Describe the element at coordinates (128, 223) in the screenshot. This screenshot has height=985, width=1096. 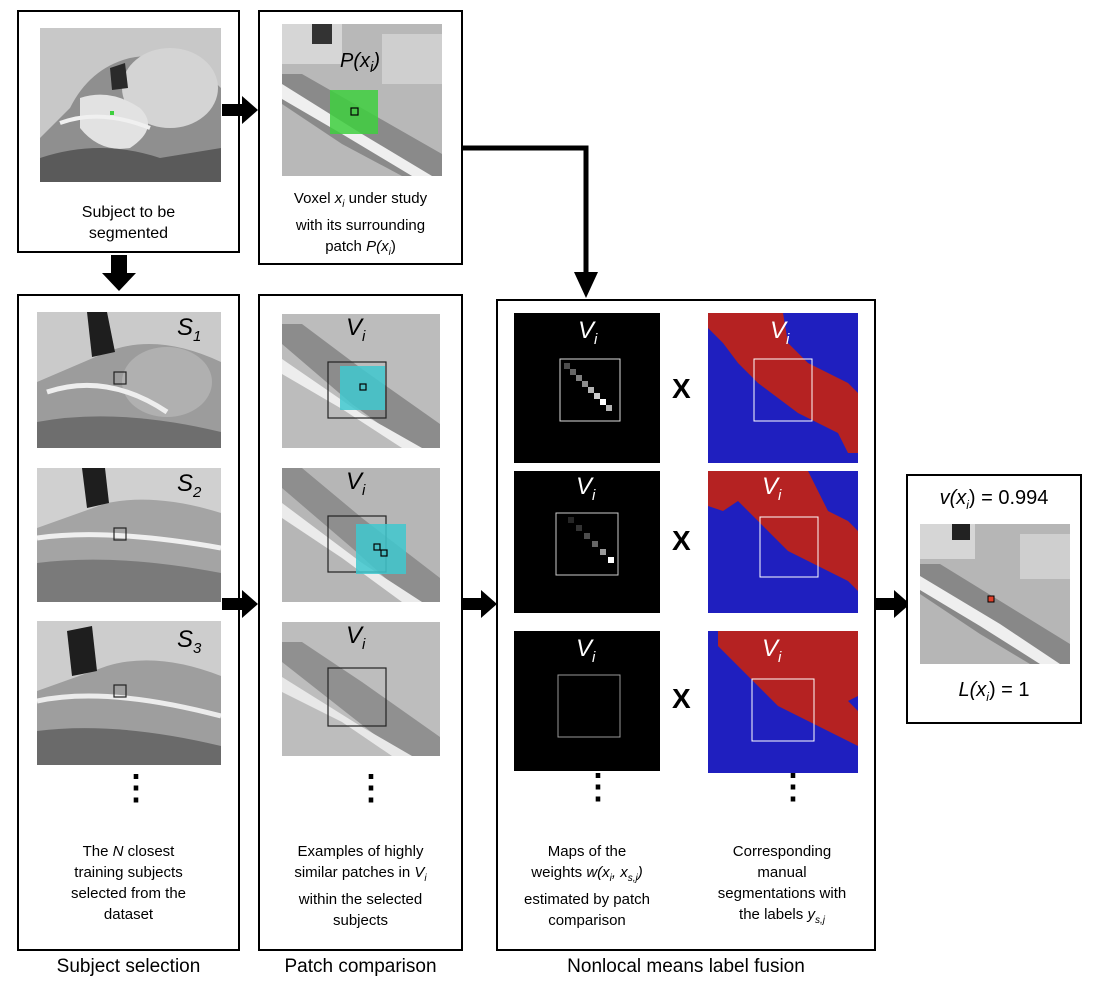
I see `subject-caption: Subject to be segmented` at that location.